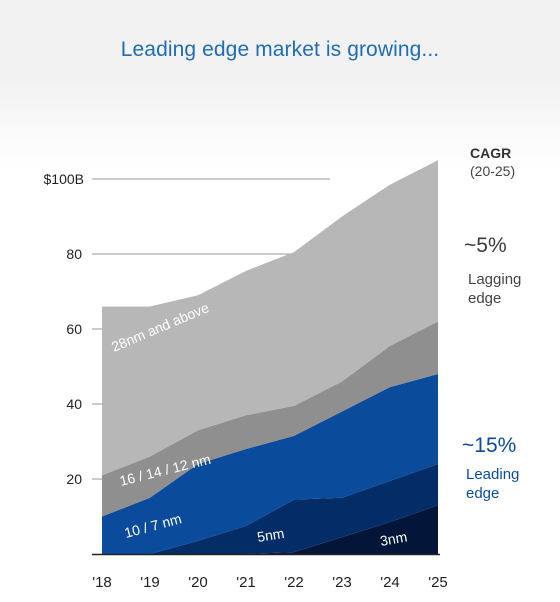 The height and width of the screenshot is (602, 560). I want to click on series-label: 3nm, so click(394, 538).